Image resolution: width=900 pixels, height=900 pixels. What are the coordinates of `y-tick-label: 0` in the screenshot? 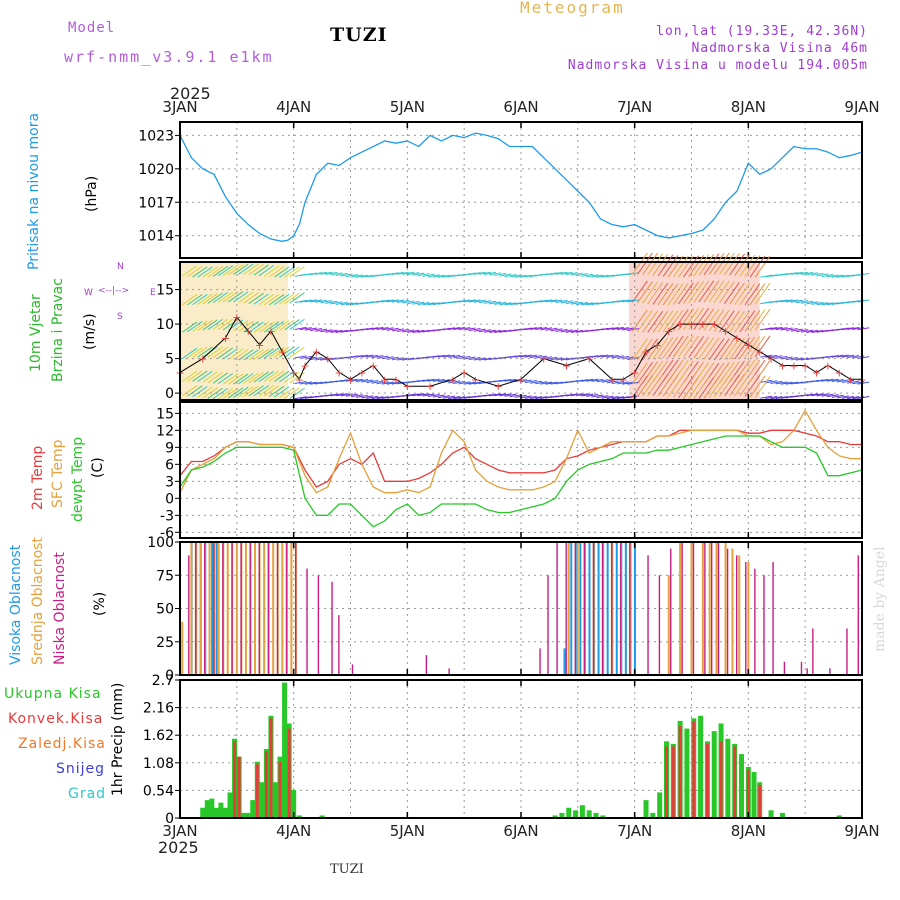 It's located at (169, 499).